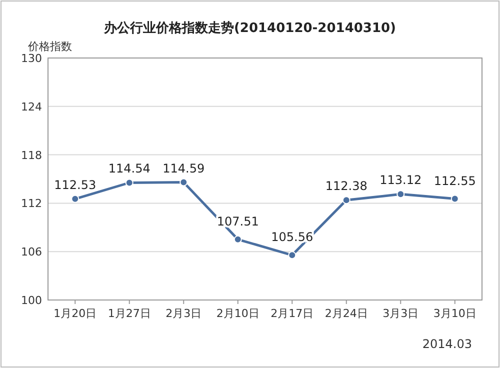 This screenshot has height=368, width=500. What do you see at coordinates (447, 344) in the screenshot?
I see `text: 2014.03` at bounding box center [447, 344].